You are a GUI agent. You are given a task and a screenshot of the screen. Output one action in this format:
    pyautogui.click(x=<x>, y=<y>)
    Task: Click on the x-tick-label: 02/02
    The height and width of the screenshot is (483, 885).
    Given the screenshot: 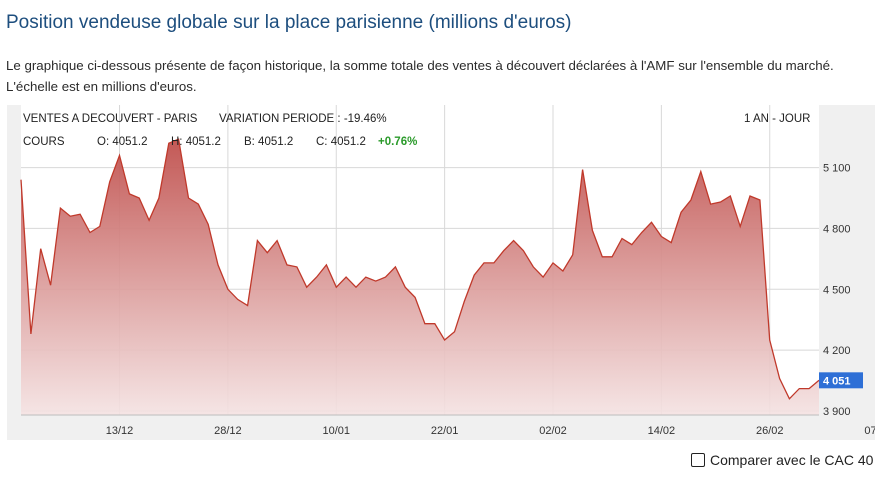 What is the action you would take?
    pyautogui.click(x=553, y=431)
    